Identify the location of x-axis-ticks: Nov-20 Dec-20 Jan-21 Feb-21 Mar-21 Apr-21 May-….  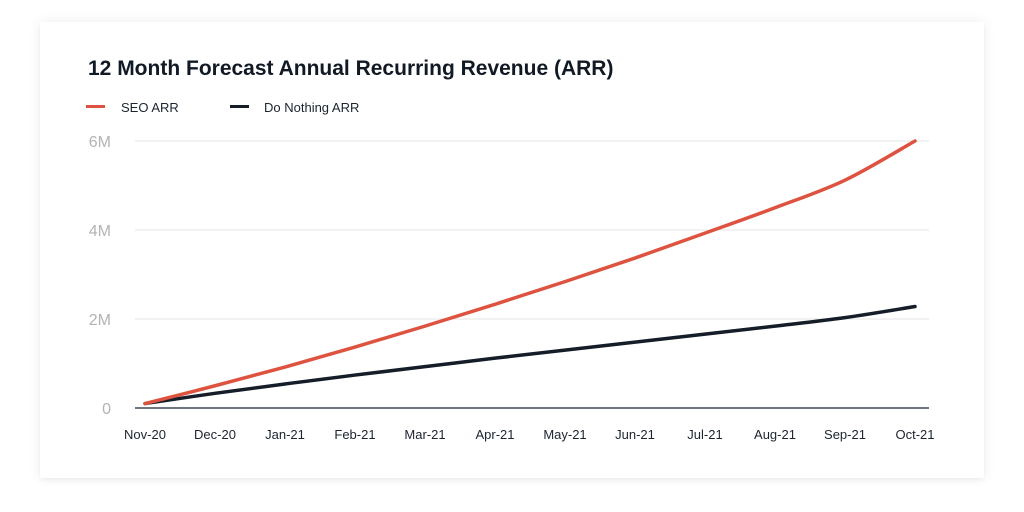
(529, 434).